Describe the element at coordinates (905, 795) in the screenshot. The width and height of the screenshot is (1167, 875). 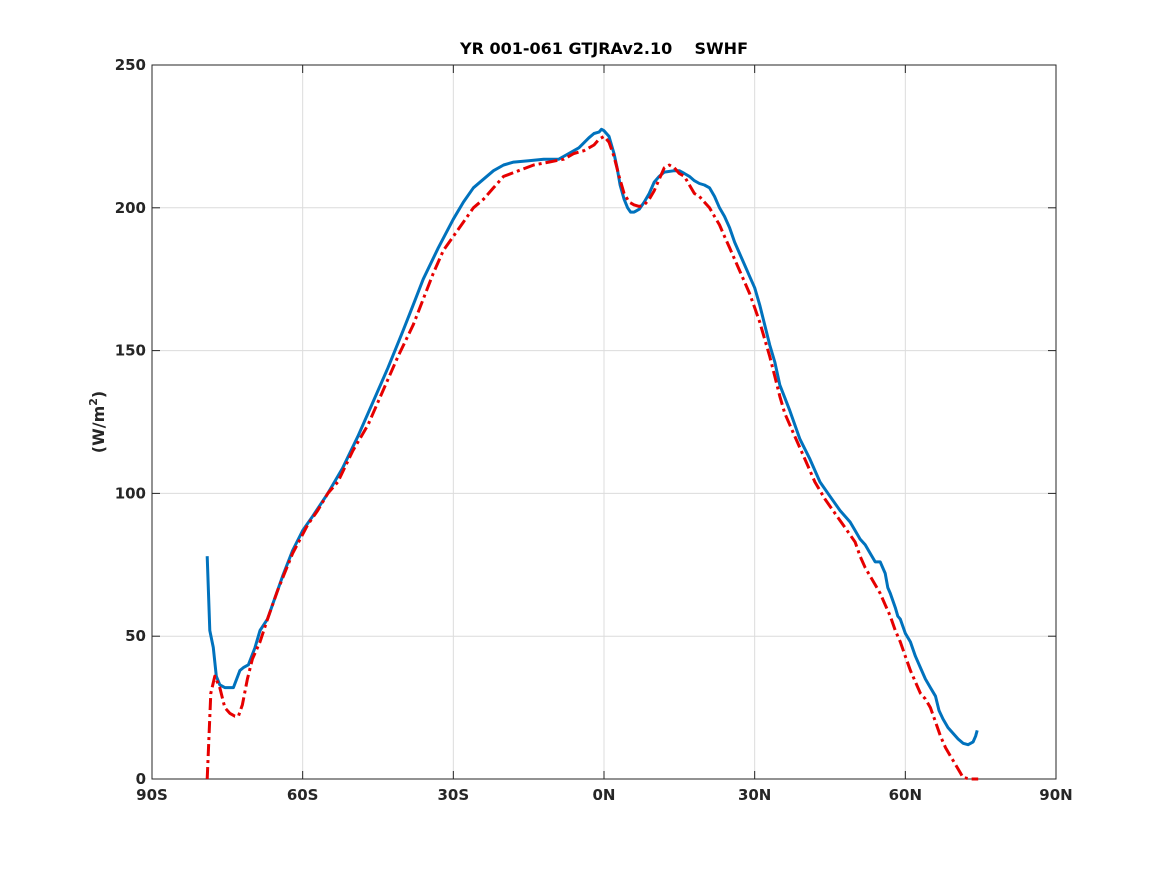
I see `x-tick-label: 60N` at that location.